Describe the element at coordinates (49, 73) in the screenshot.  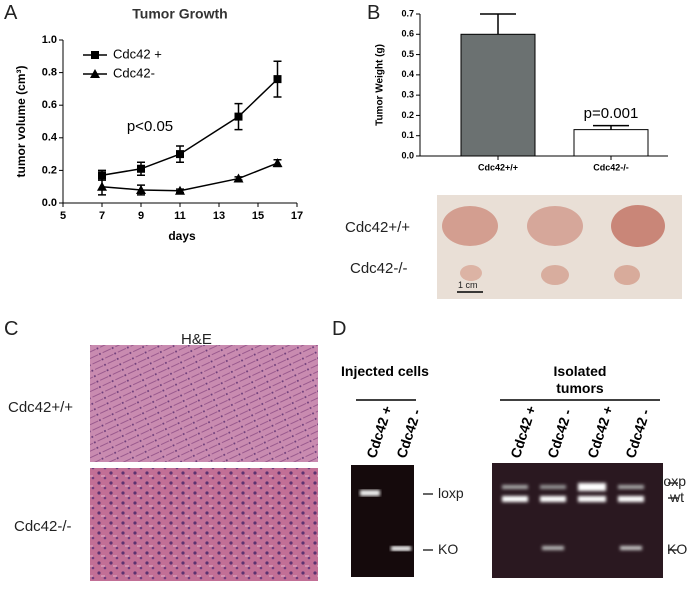
I see `y-tick-label: 0.8` at that location.